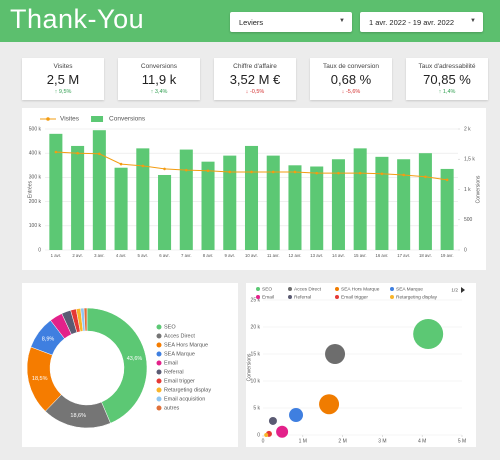  I want to click on x-tick-label: 5 avr., so click(143, 255).